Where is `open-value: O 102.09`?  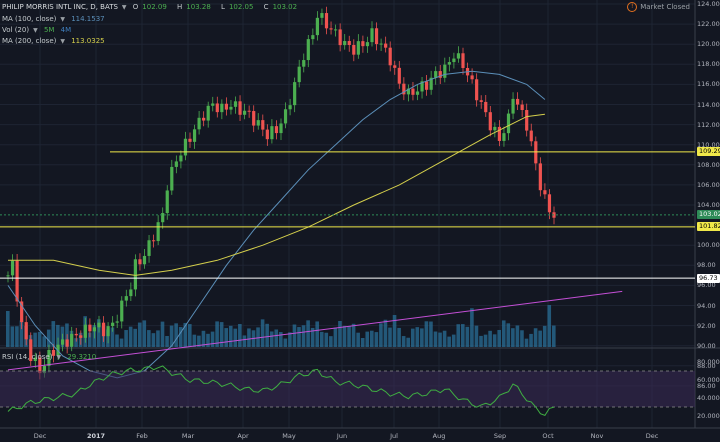 open-value: O 102.09 is located at coordinates (149, 7).